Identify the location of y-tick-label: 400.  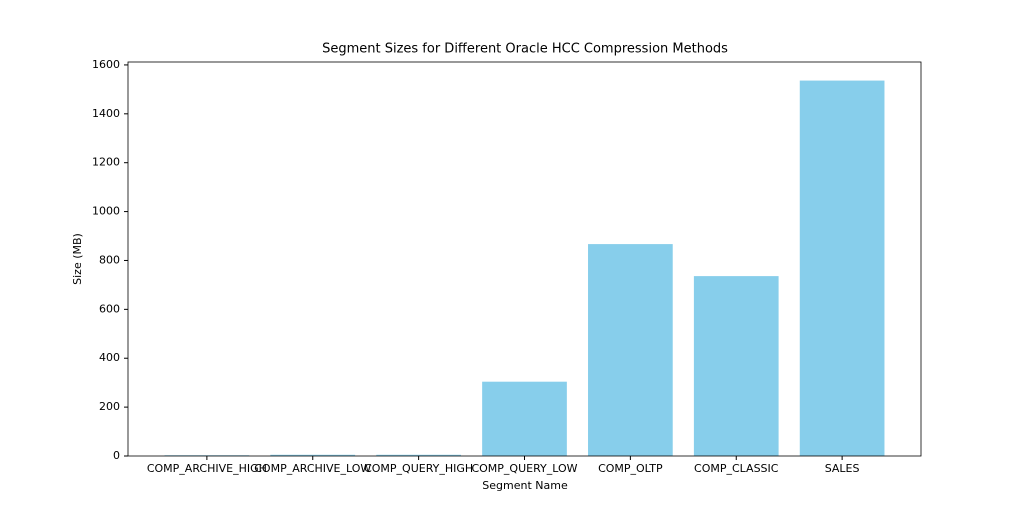
(109, 357).